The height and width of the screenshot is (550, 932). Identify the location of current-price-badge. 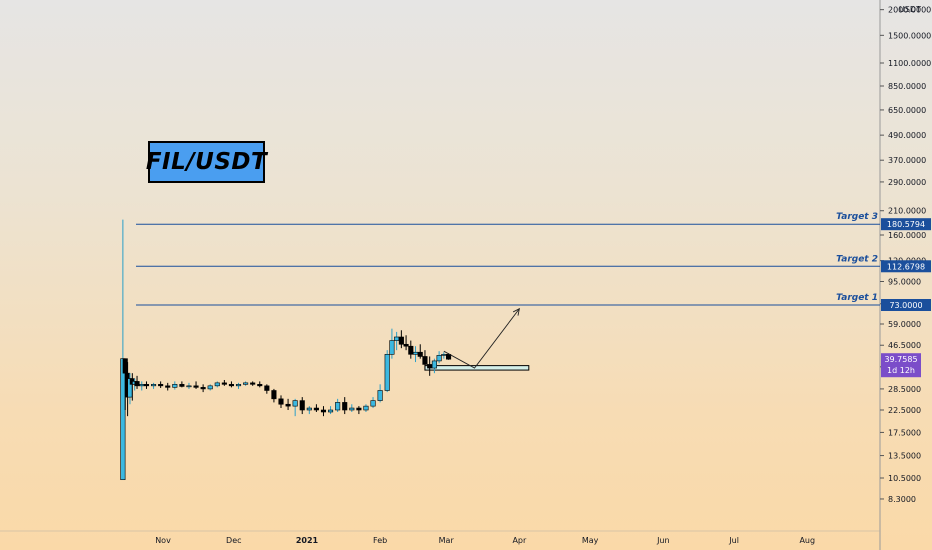
(901, 365).